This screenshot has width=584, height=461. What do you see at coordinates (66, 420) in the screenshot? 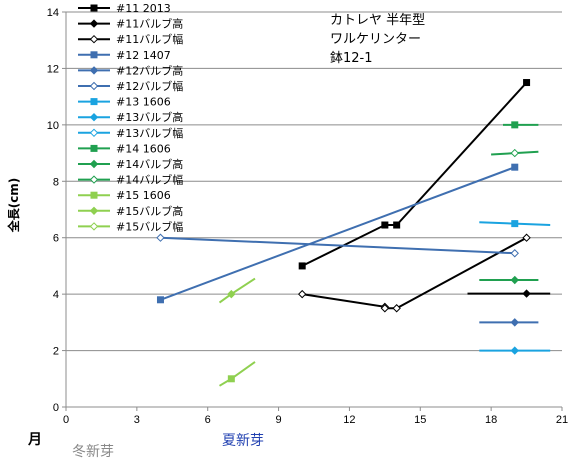
I see `x-tick-label-0: 0` at bounding box center [66, 420].